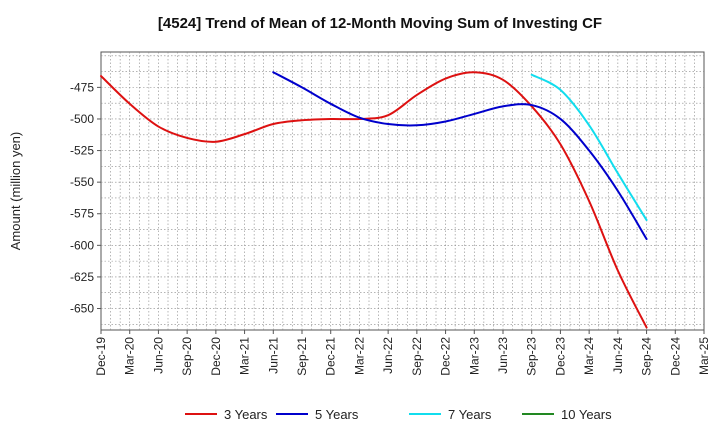 This screenshot has width=720, height=440. I want to click on y-axis-label: Amount (million yen), so click(15, 191).